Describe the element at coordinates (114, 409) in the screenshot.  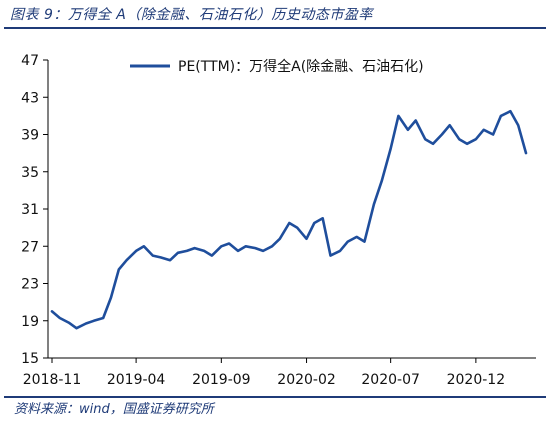
I see `figure-source: 资料来源：wind，国盛证券研究所` at that location.